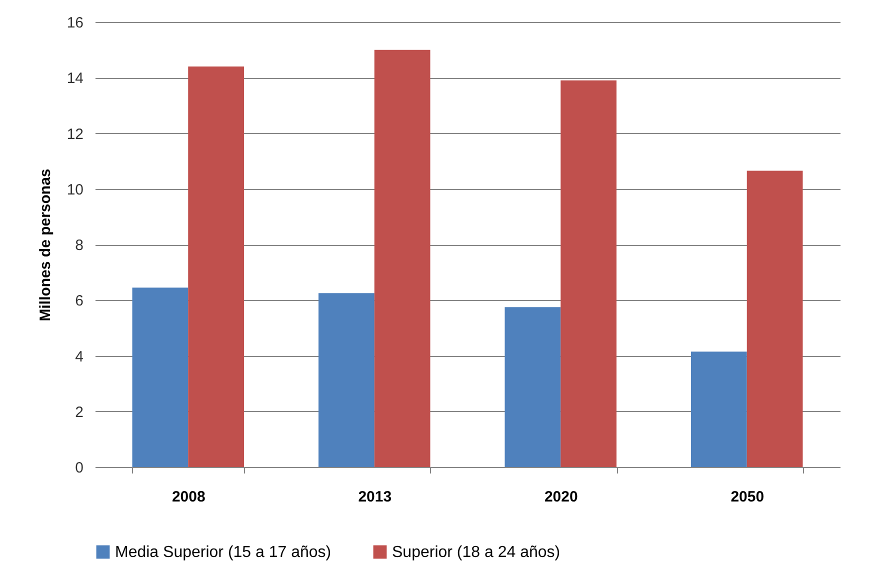 Image resolution: width=871 pixels, height=583 pixels. Describe the element at coordinates (747, 497) in the screenshot. I see `x-tick-label: 2050` at that location.